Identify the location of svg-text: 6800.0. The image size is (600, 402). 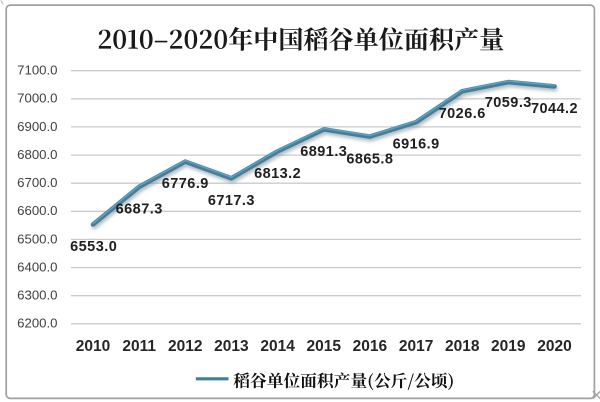
(37, 154).